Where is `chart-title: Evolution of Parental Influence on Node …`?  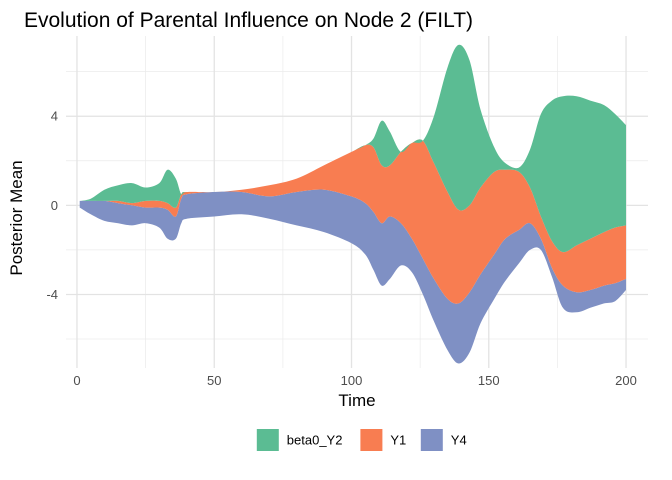
chart-title: Evolution of Parental Influence on Node … is located at coordinates (248, 20).